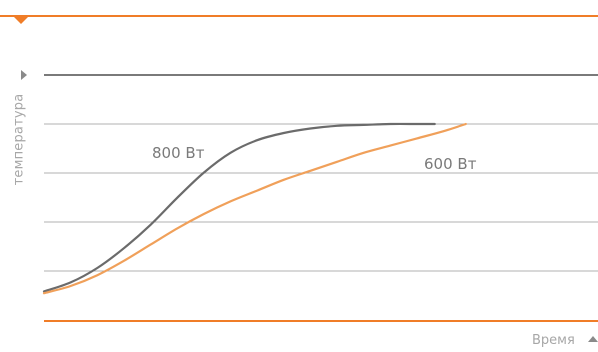 The image size is (598, 352). I want to click on series-label-800: 800 Вт, so click(178, 153).